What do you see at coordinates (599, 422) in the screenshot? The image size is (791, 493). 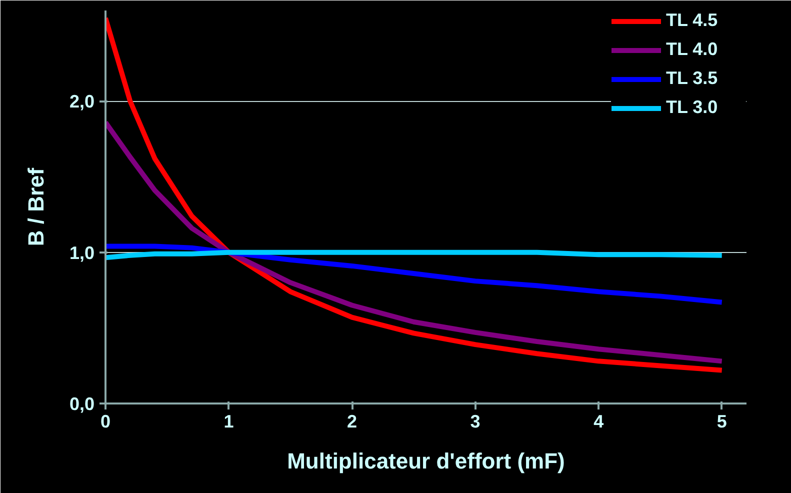 I see `x-tick-label: 4` at bounding box center [599, 422].